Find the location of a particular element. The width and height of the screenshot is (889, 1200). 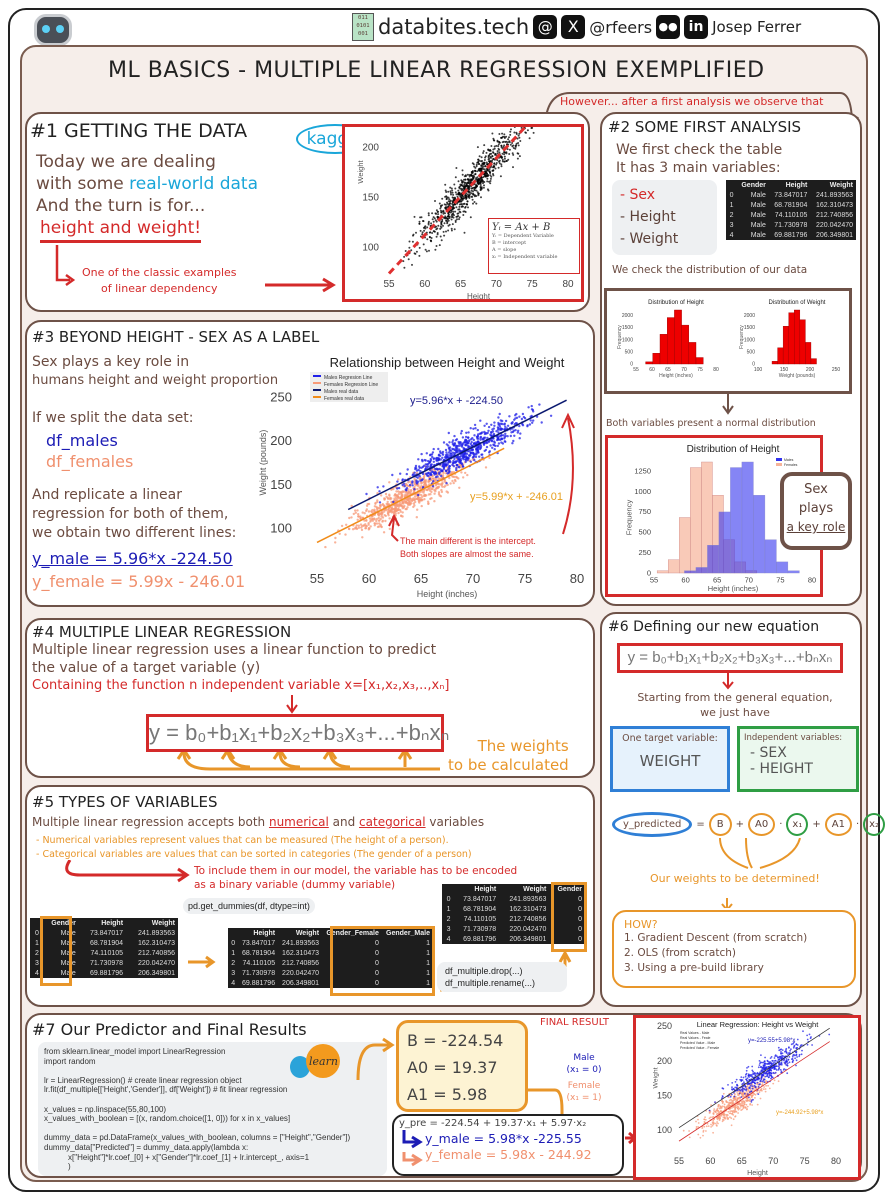

formula-legend-item: B = intercept is located at coordinates (509, 243).